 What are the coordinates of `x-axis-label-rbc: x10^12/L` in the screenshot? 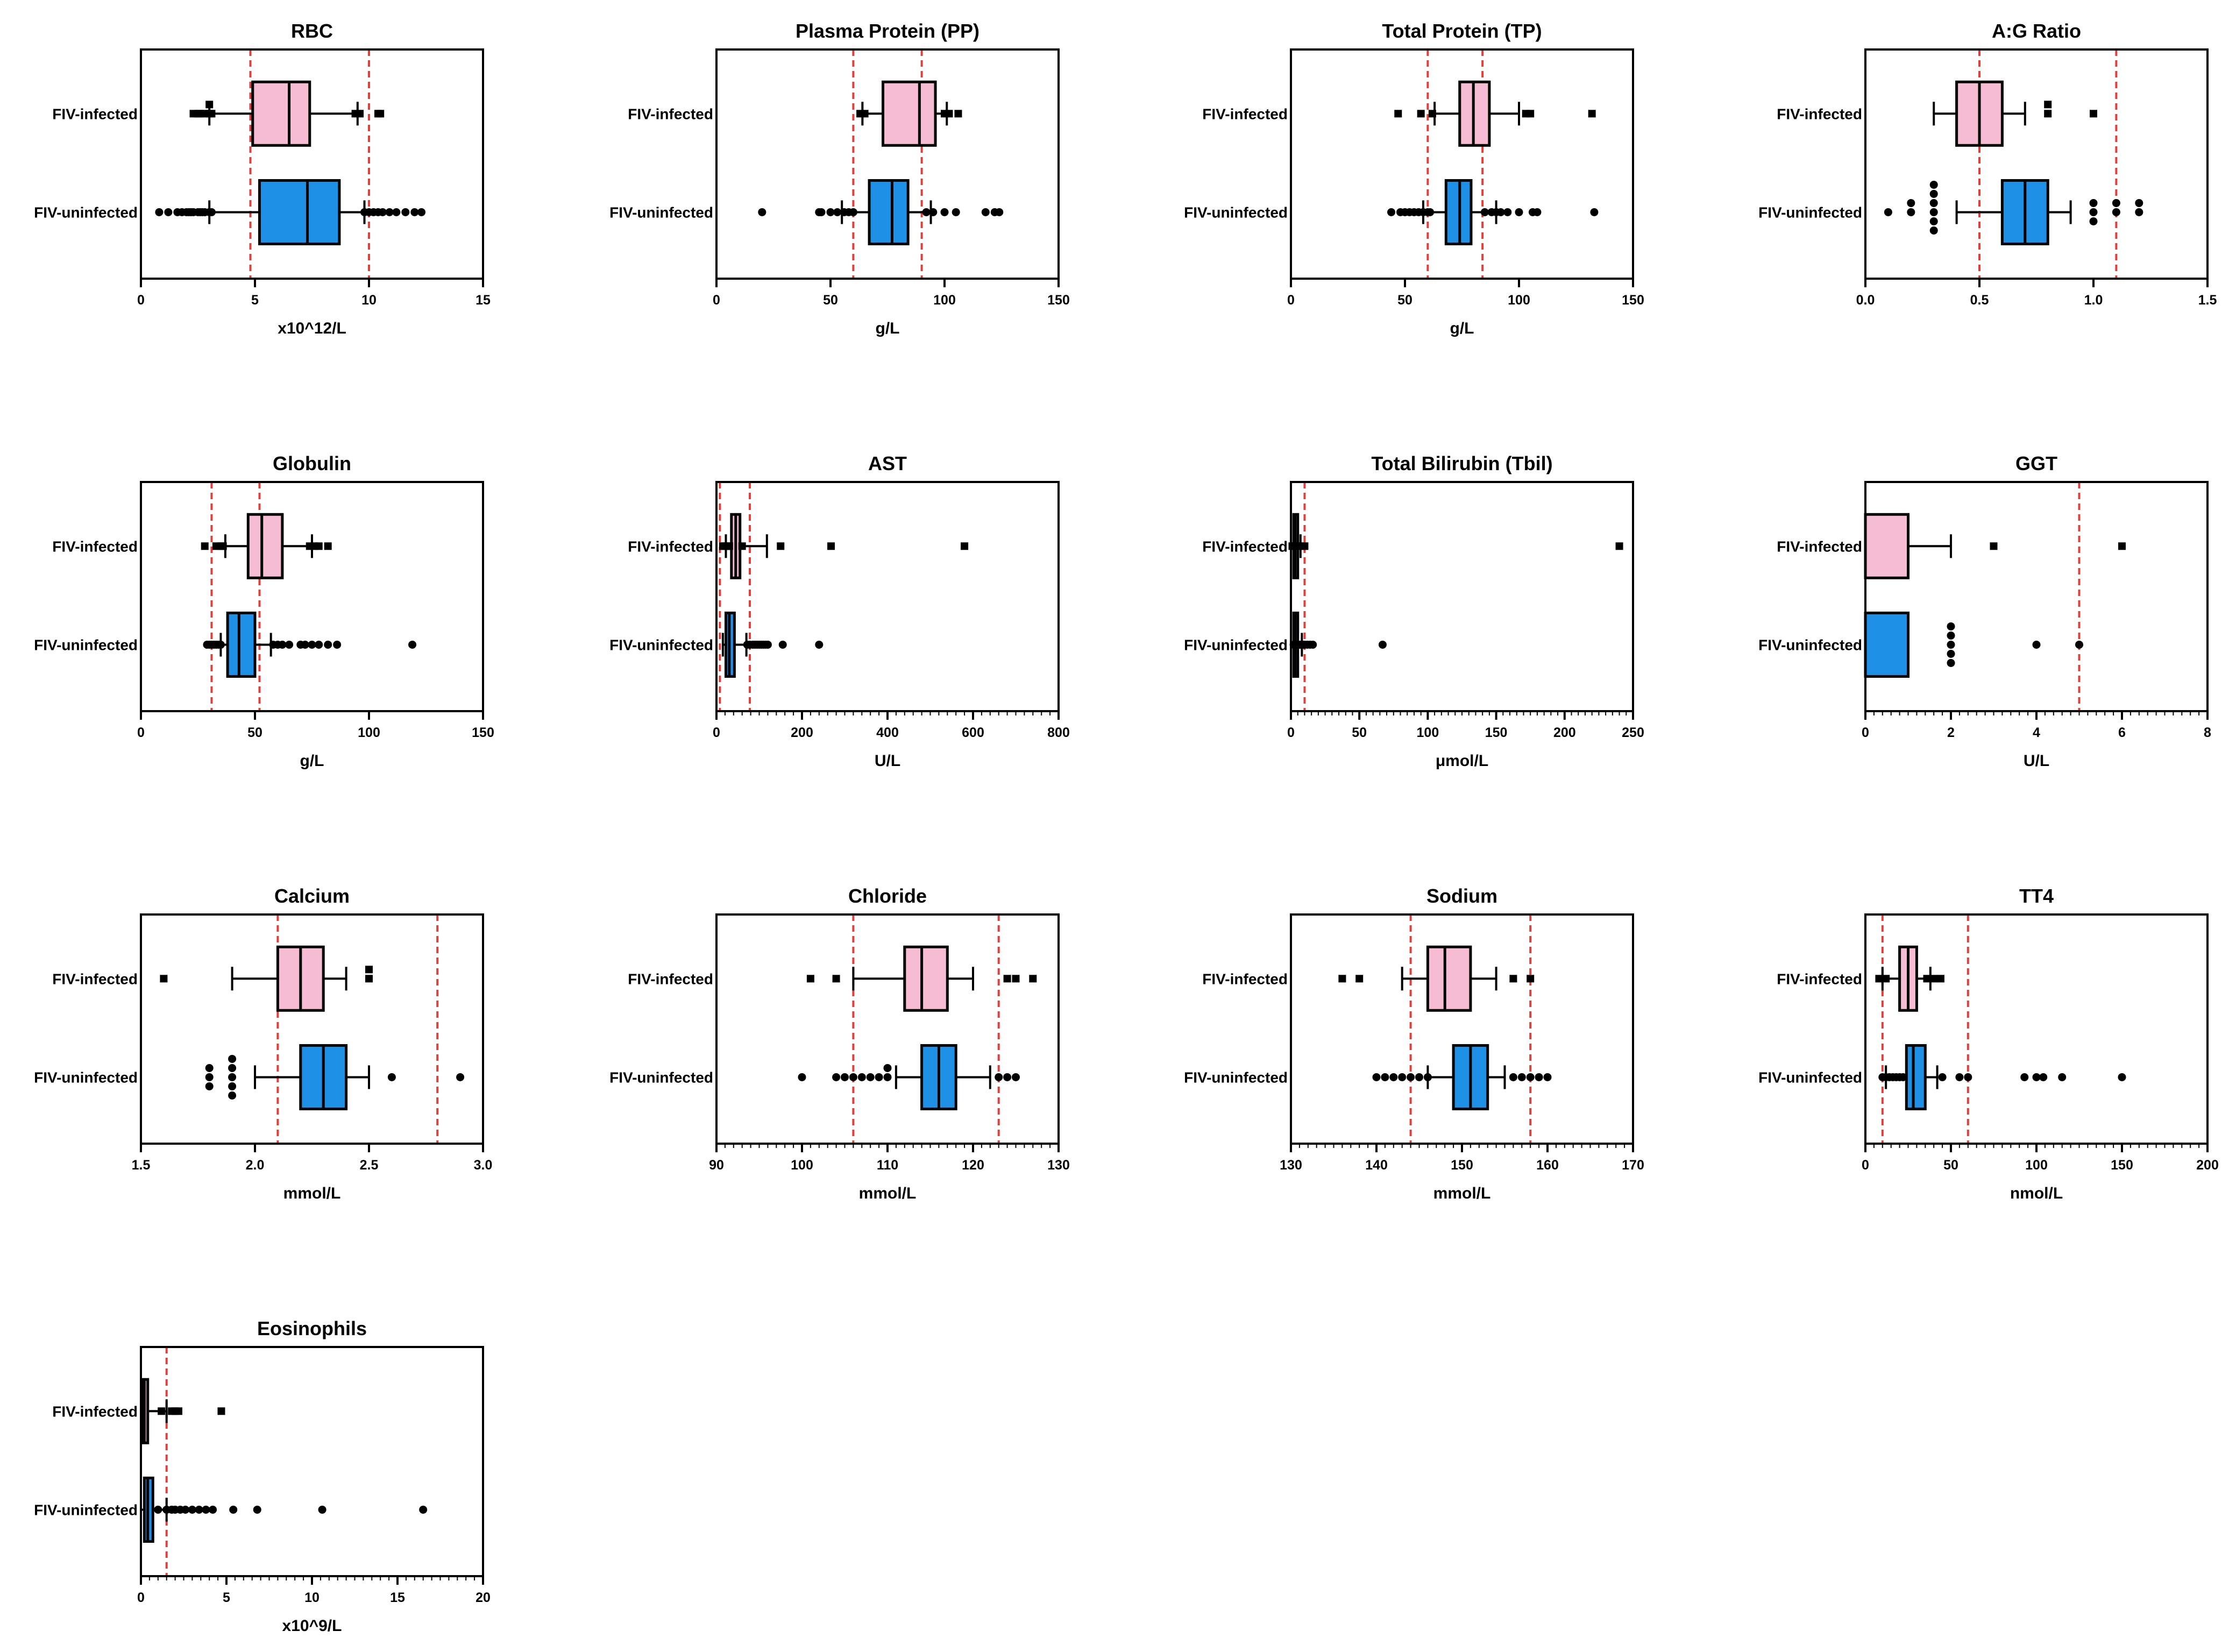 It's located at (312, 328).